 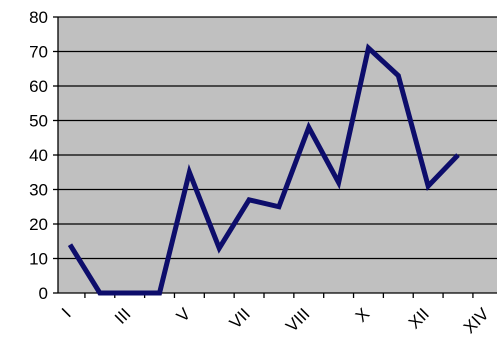 What do you see at coordinates (38, 224) in the screenshot?
I see `y-tick-label: 20` at bounding box center [38, 224].